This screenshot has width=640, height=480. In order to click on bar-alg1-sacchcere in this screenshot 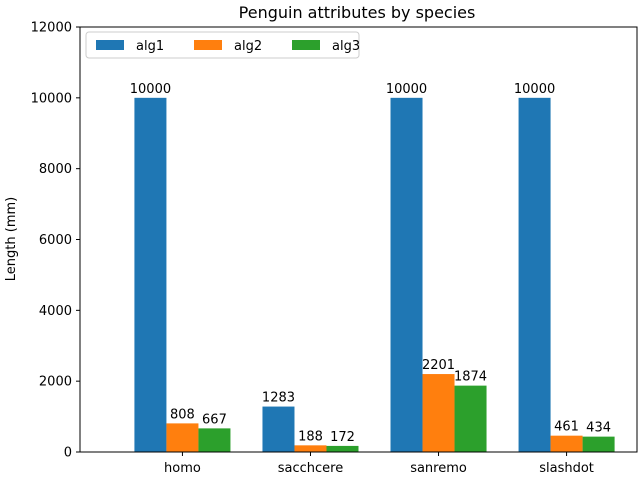, I will do `click(278, 429)`.